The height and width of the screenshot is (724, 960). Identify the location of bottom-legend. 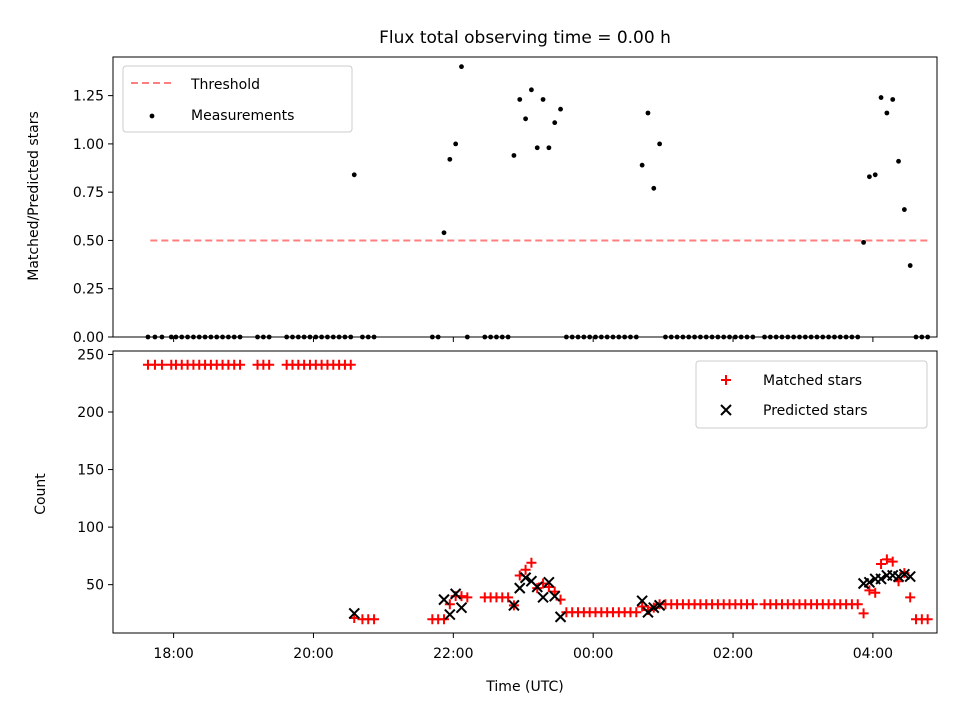
(811, 394).